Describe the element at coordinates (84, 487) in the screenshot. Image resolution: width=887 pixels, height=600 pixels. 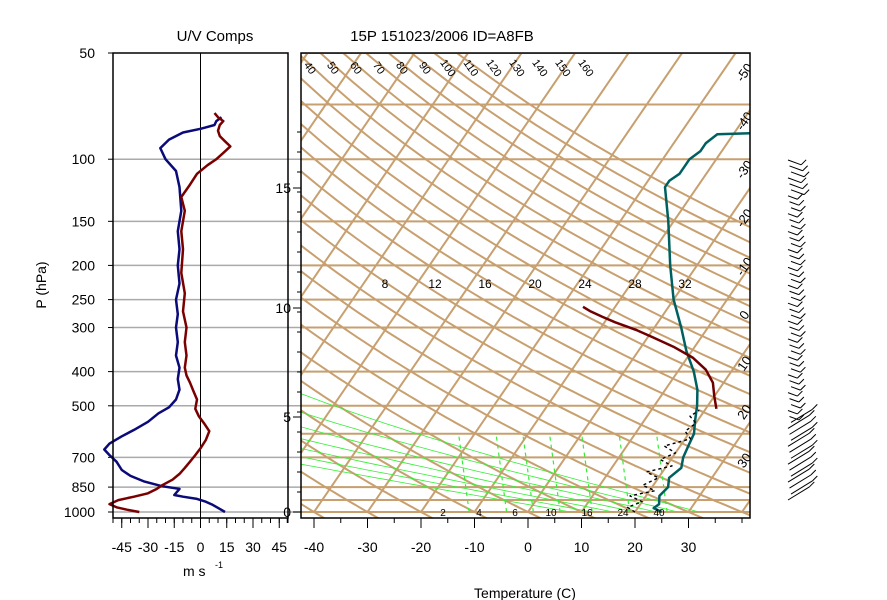
I see `uv-ytick-label: 850` at that location.